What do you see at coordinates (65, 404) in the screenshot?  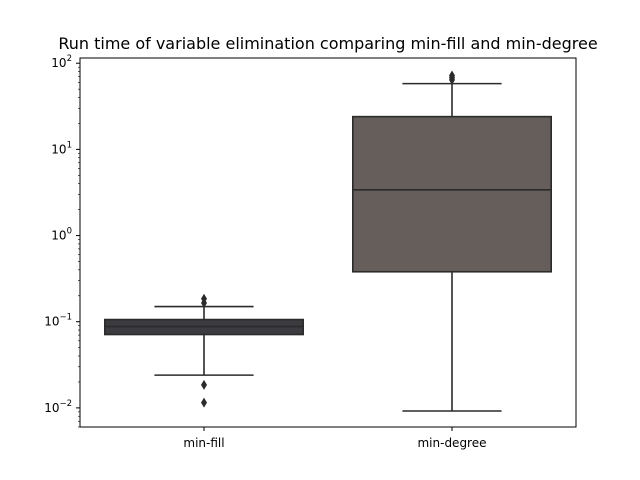 I see `y-tick-label-exponent-0: −2` at bounding box center [65, 404].